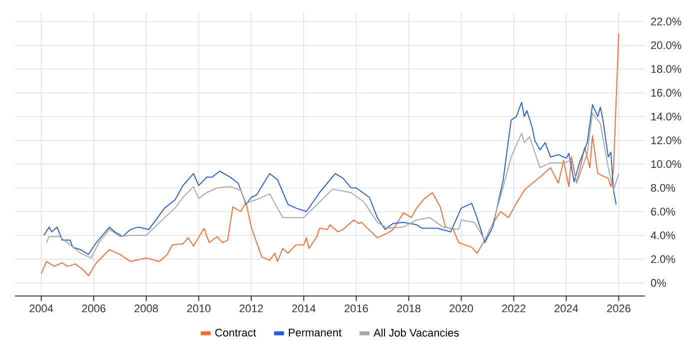 The width and height of the screenshot is (700, 350). Describe the element at coordinates (658, 283) in the screenshot. I see `y-tick-label: 0%` at that location.